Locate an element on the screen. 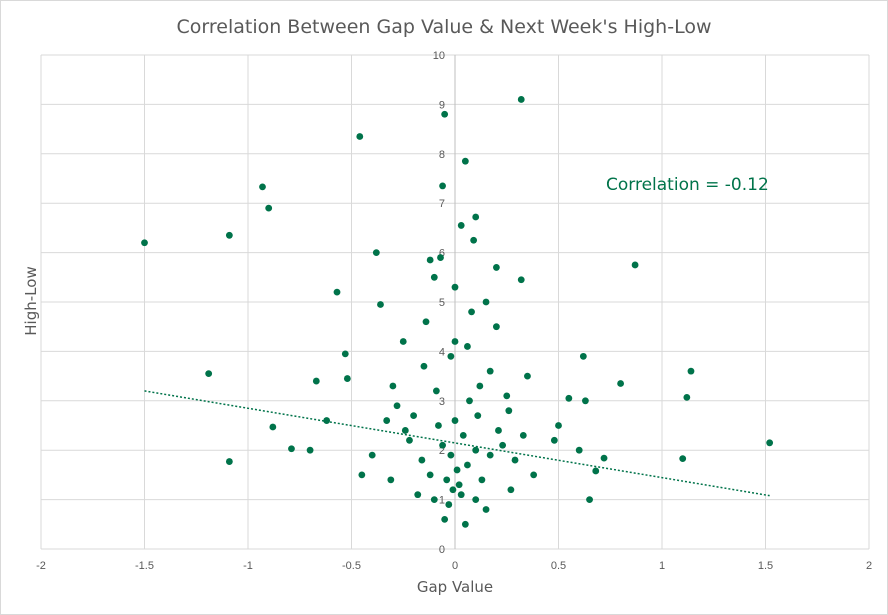 This screenshot has height=615, width=888. y-tick-label: 6 is located at coordinates (442, 254).